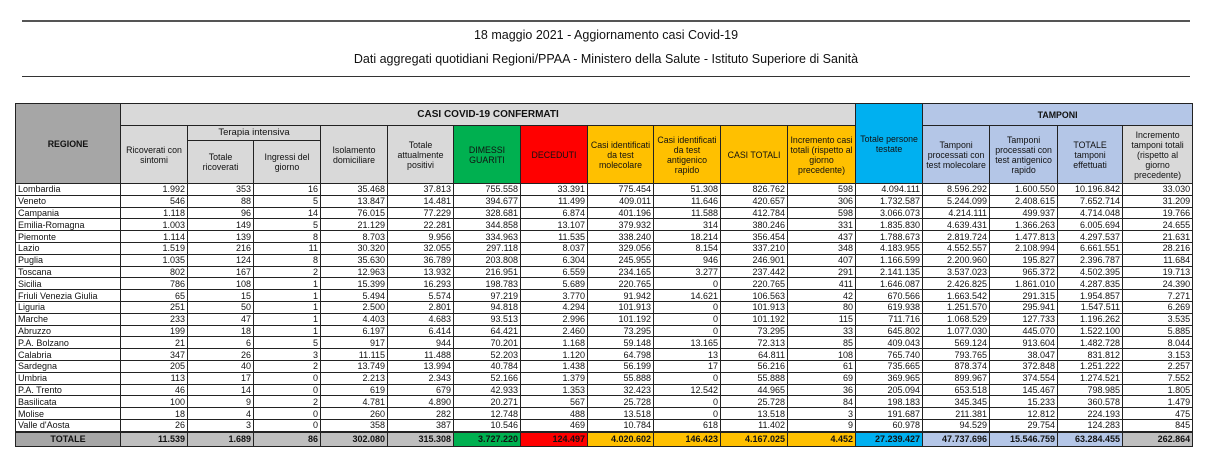  What do you see at coordinates (554, 284) in the screenshot?
I see `cell-deceduti: 5.689` at bounding box center [554, 284].